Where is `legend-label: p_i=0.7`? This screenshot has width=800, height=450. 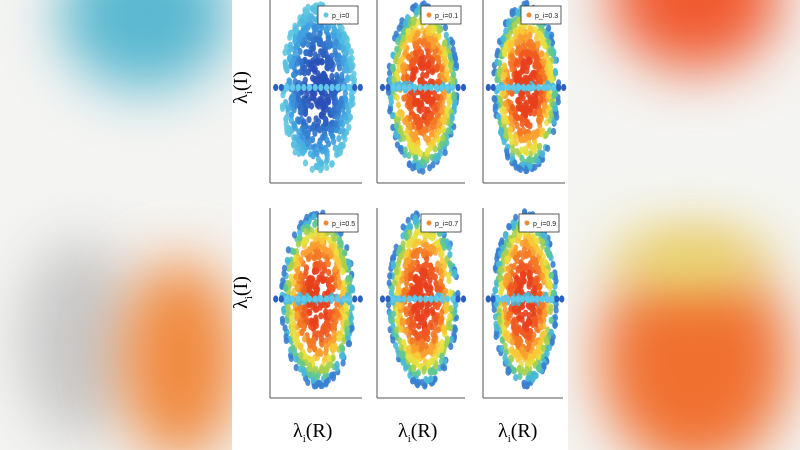 legend-label: p_i=0.7 is located at coordinates (446, 224).